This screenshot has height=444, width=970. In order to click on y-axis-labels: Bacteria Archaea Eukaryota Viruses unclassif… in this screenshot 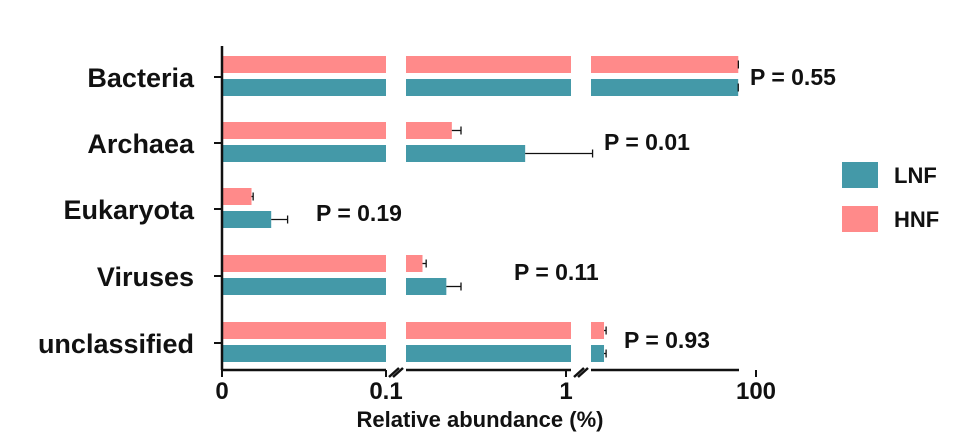, I will do `click(130, 211)`.